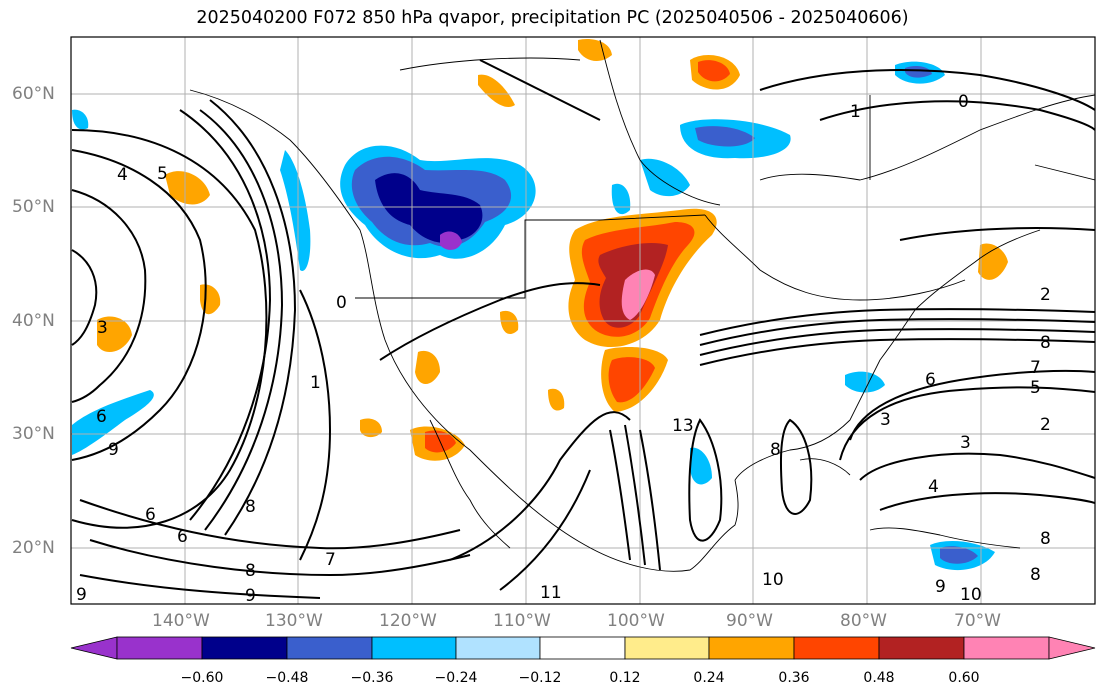 This screenshot has height=698, width=1105. What do you see at coordinates (456, 678) in the screenshot?
I see `colorbar-tick: −0.24` at bounding box center [456, 678].